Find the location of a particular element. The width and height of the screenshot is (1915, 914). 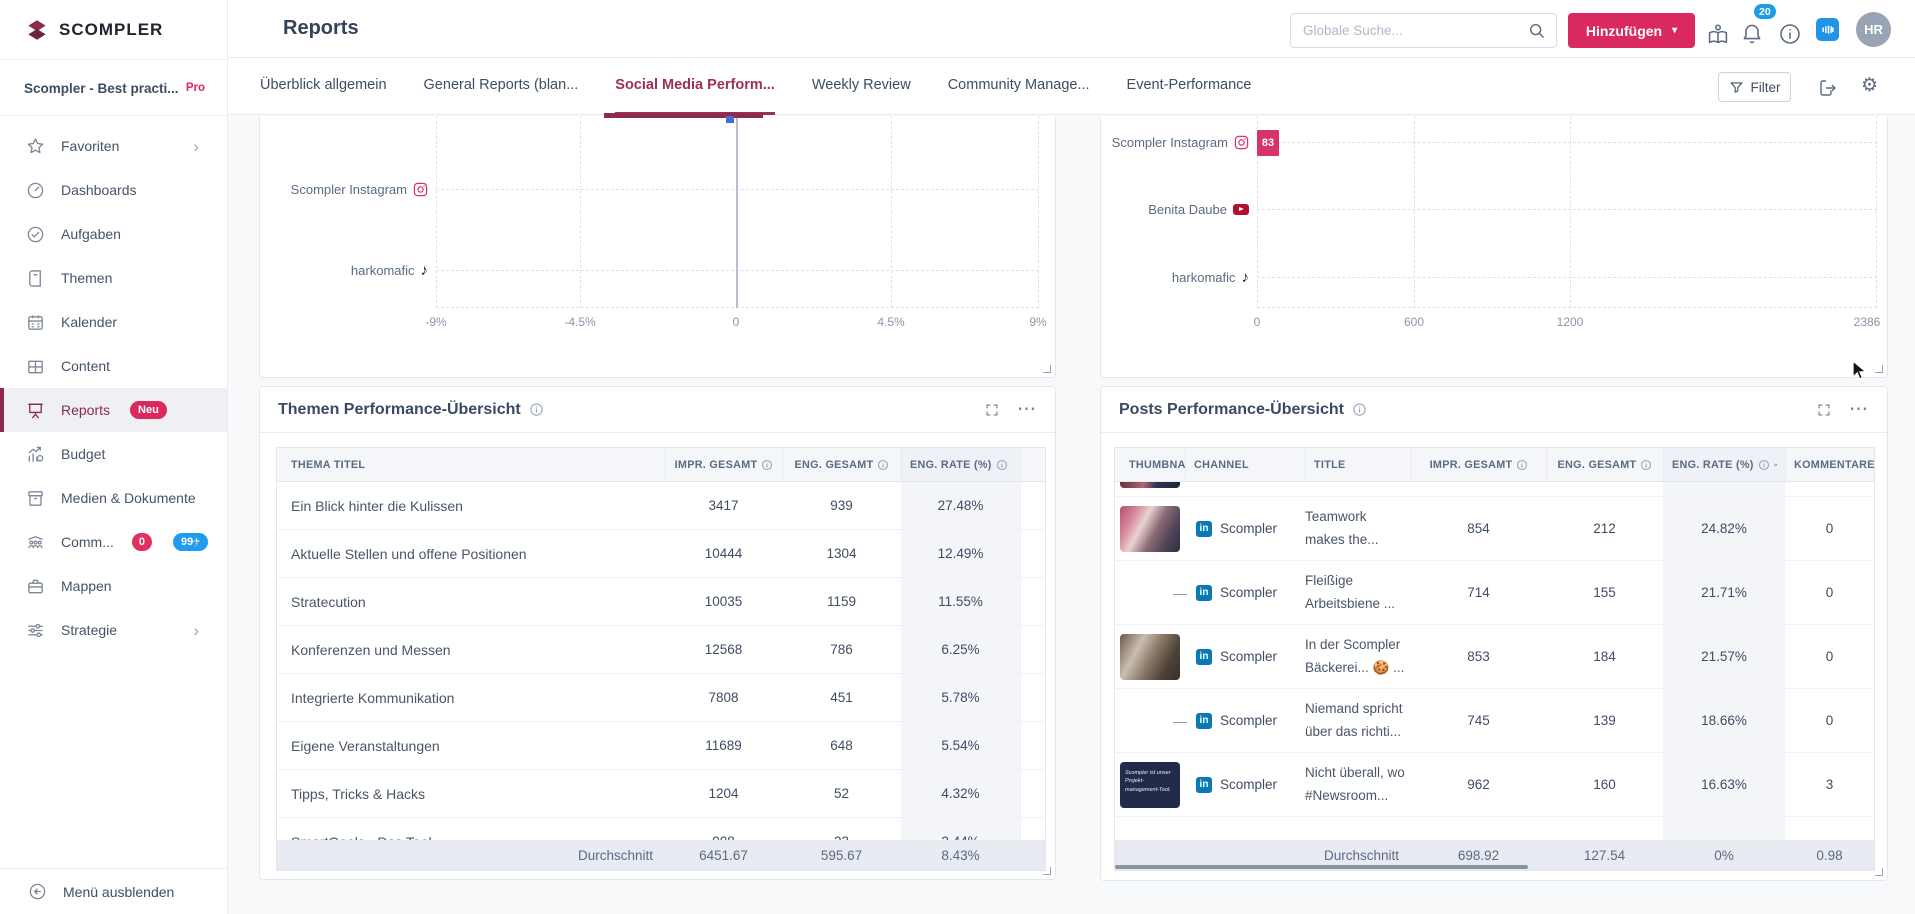

sidebar-item-kalender: Kalender is located at coordinates (113, 322).